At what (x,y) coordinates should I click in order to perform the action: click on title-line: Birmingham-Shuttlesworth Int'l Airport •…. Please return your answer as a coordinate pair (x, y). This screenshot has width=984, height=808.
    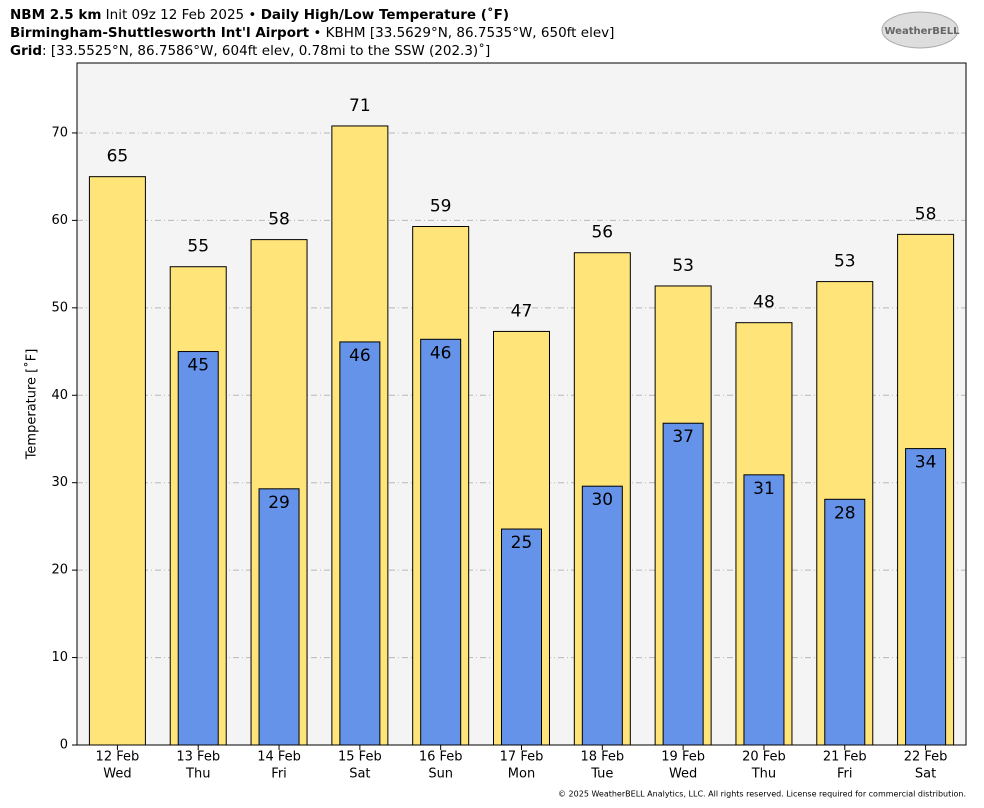
    Looking at the image, I should click on (312, 33).